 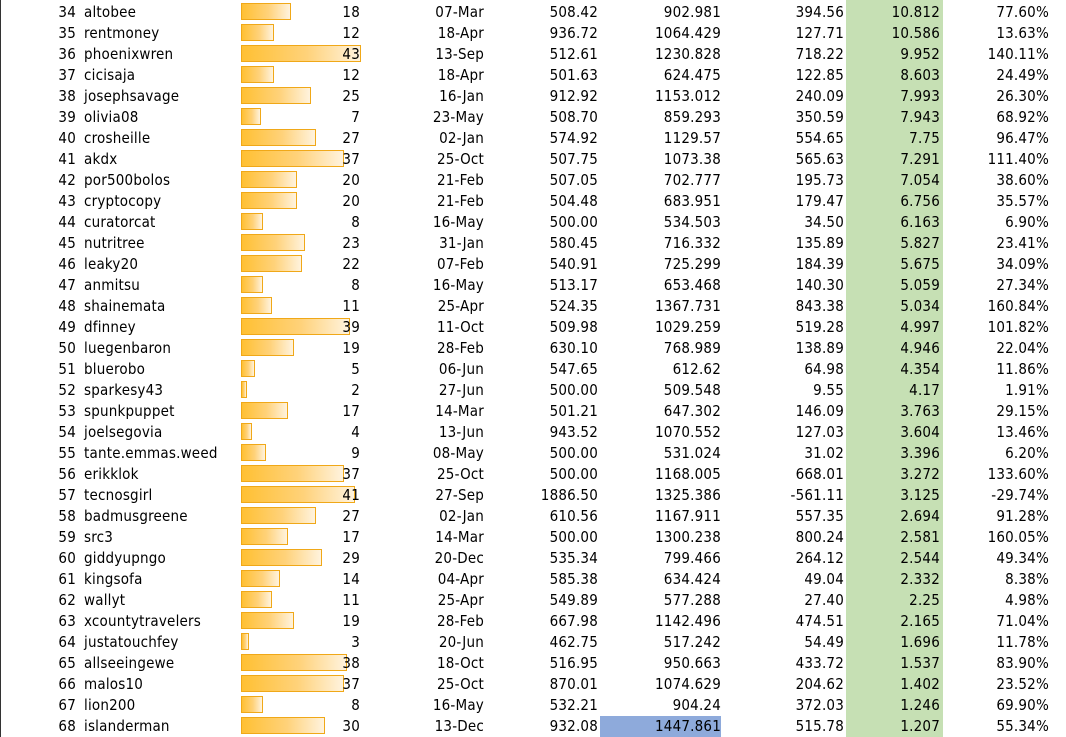 What do you see at coordinates (1022, 705) in the screenshot?
I see `percent-cell: 69.90%` at bounding box center [1022, 705].